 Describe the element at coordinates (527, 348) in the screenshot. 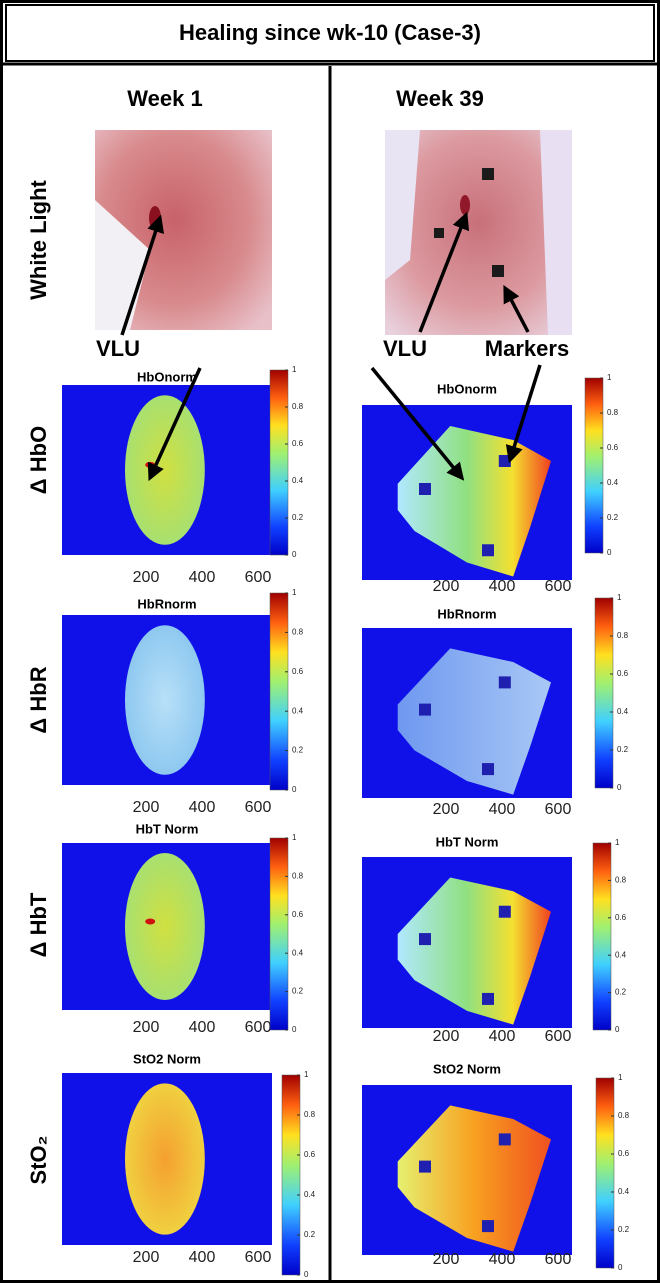

I see `annotation: Markers` at that location.